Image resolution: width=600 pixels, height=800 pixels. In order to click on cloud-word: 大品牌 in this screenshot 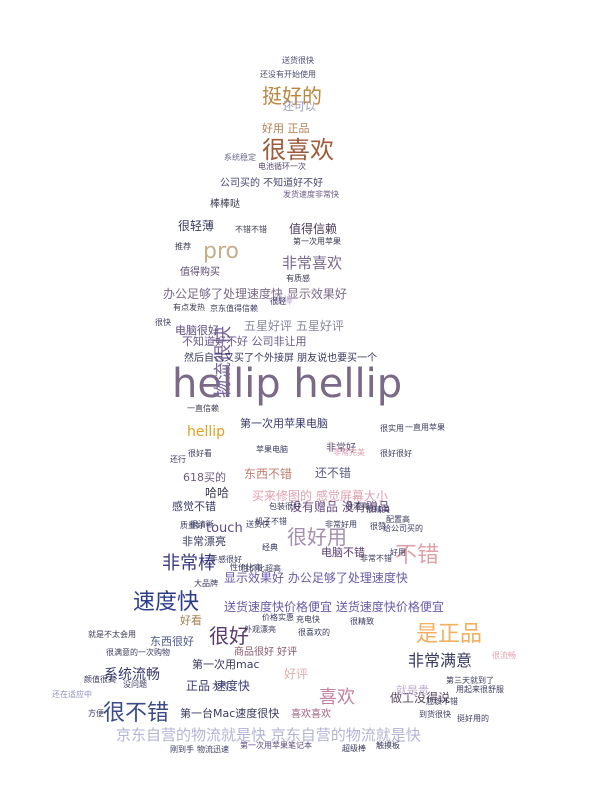, I will do `click(206, 583)`.